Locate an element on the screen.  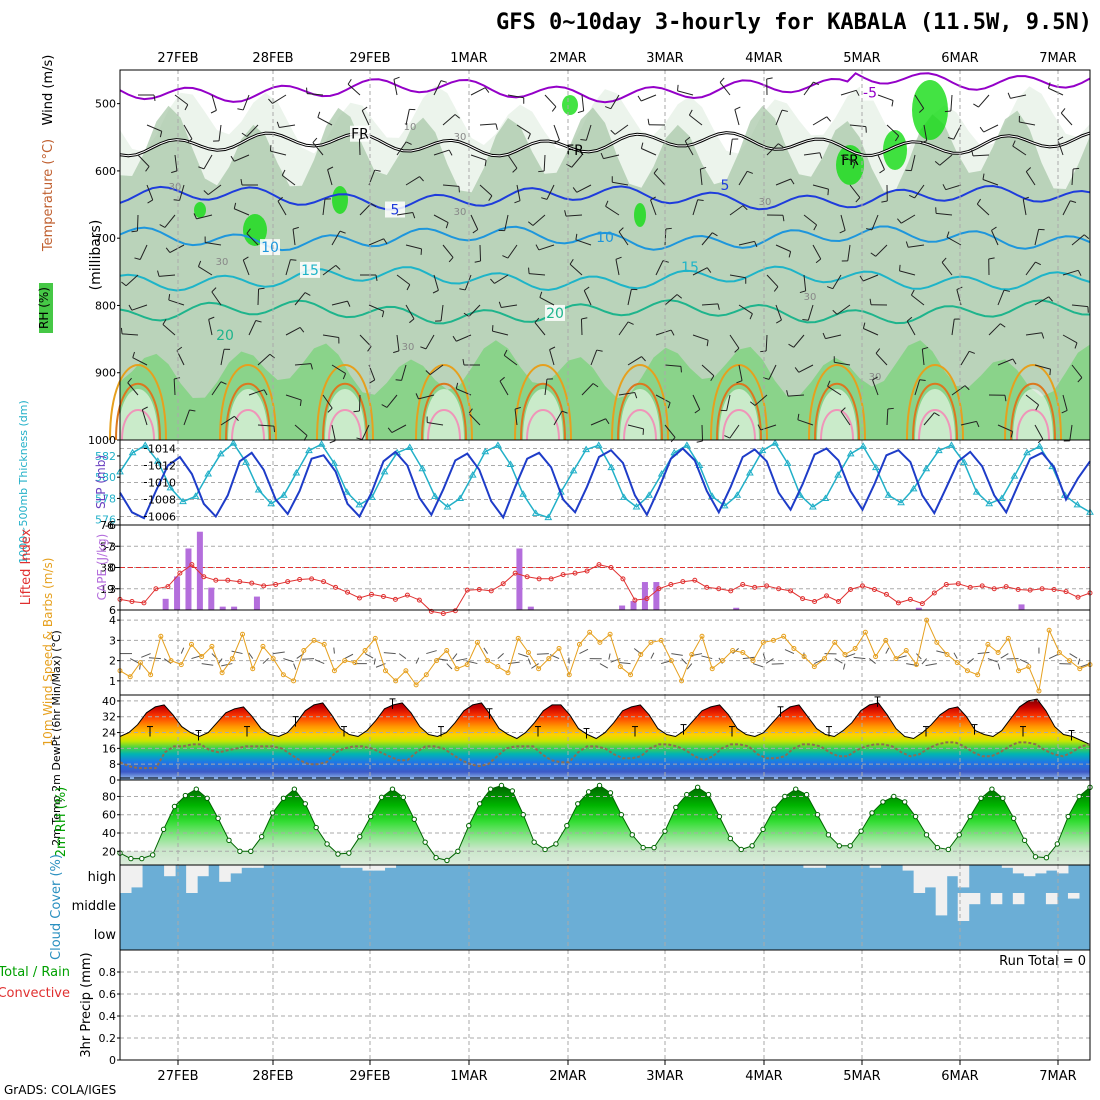
top-date-label: 29FEB is located at coordinates (369, 58).